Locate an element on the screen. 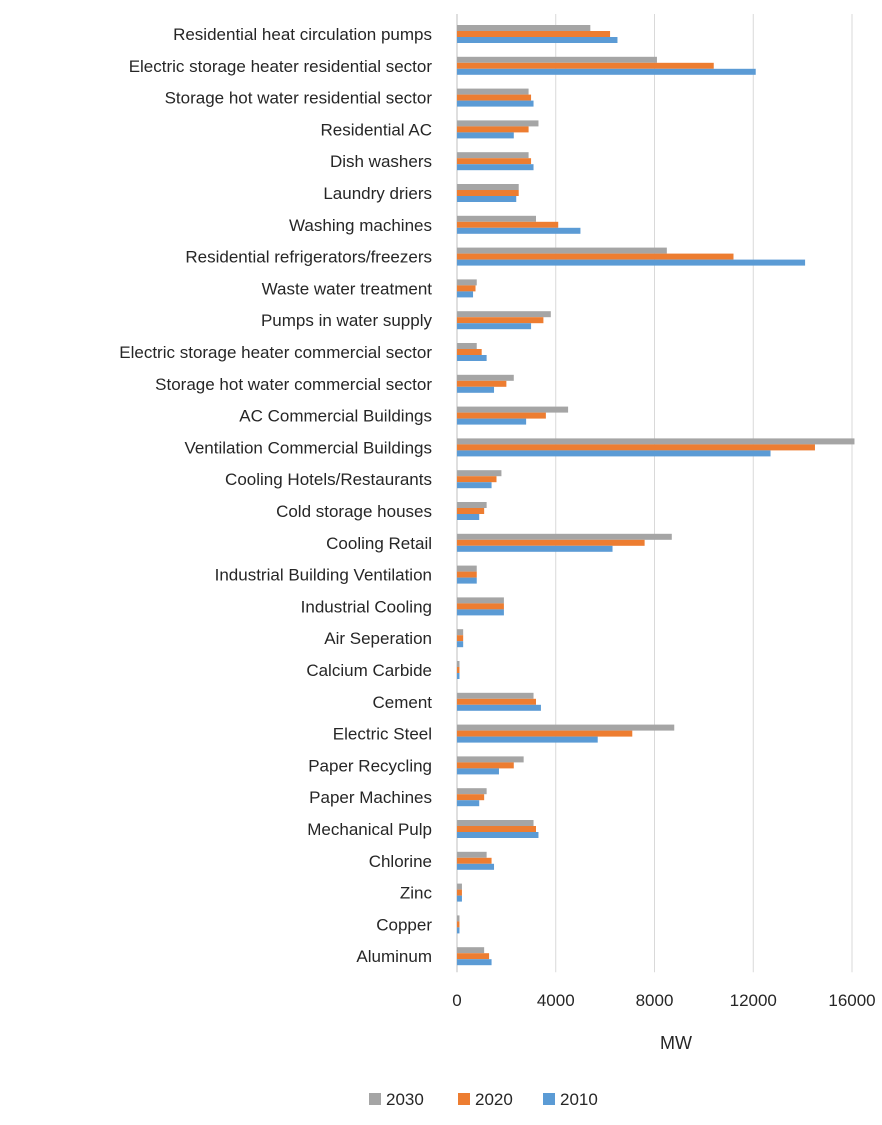 This screenshot has height=1125, width=882. category-label: Air Seperation is located at coordinates (378, 638).